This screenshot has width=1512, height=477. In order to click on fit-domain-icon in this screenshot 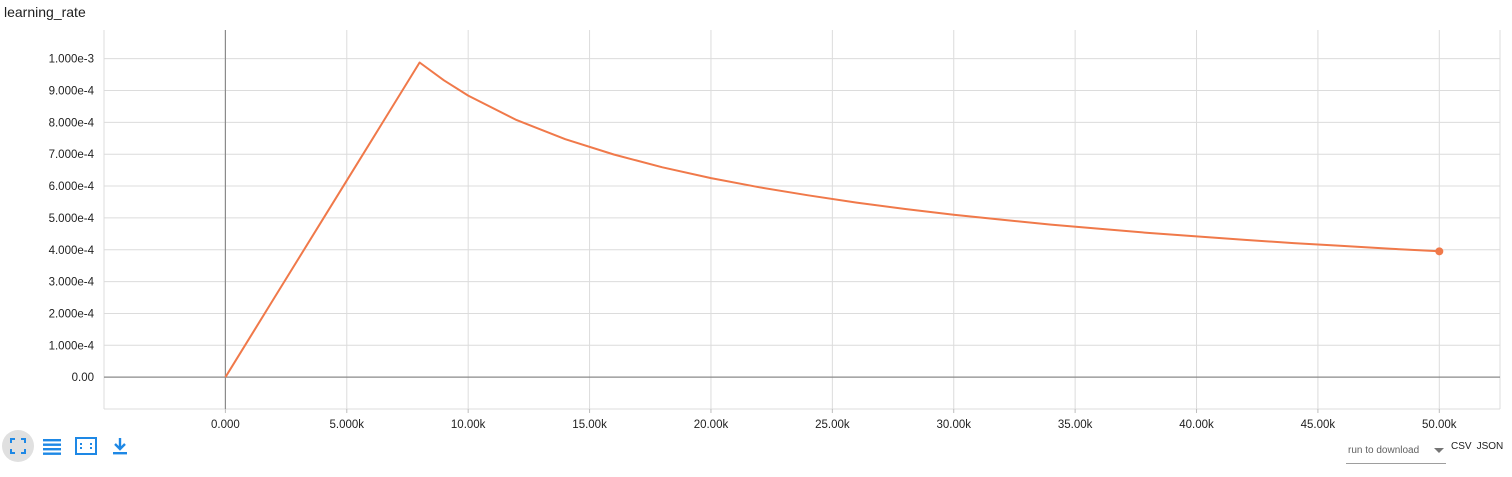, I will do `click(18, 446)`.